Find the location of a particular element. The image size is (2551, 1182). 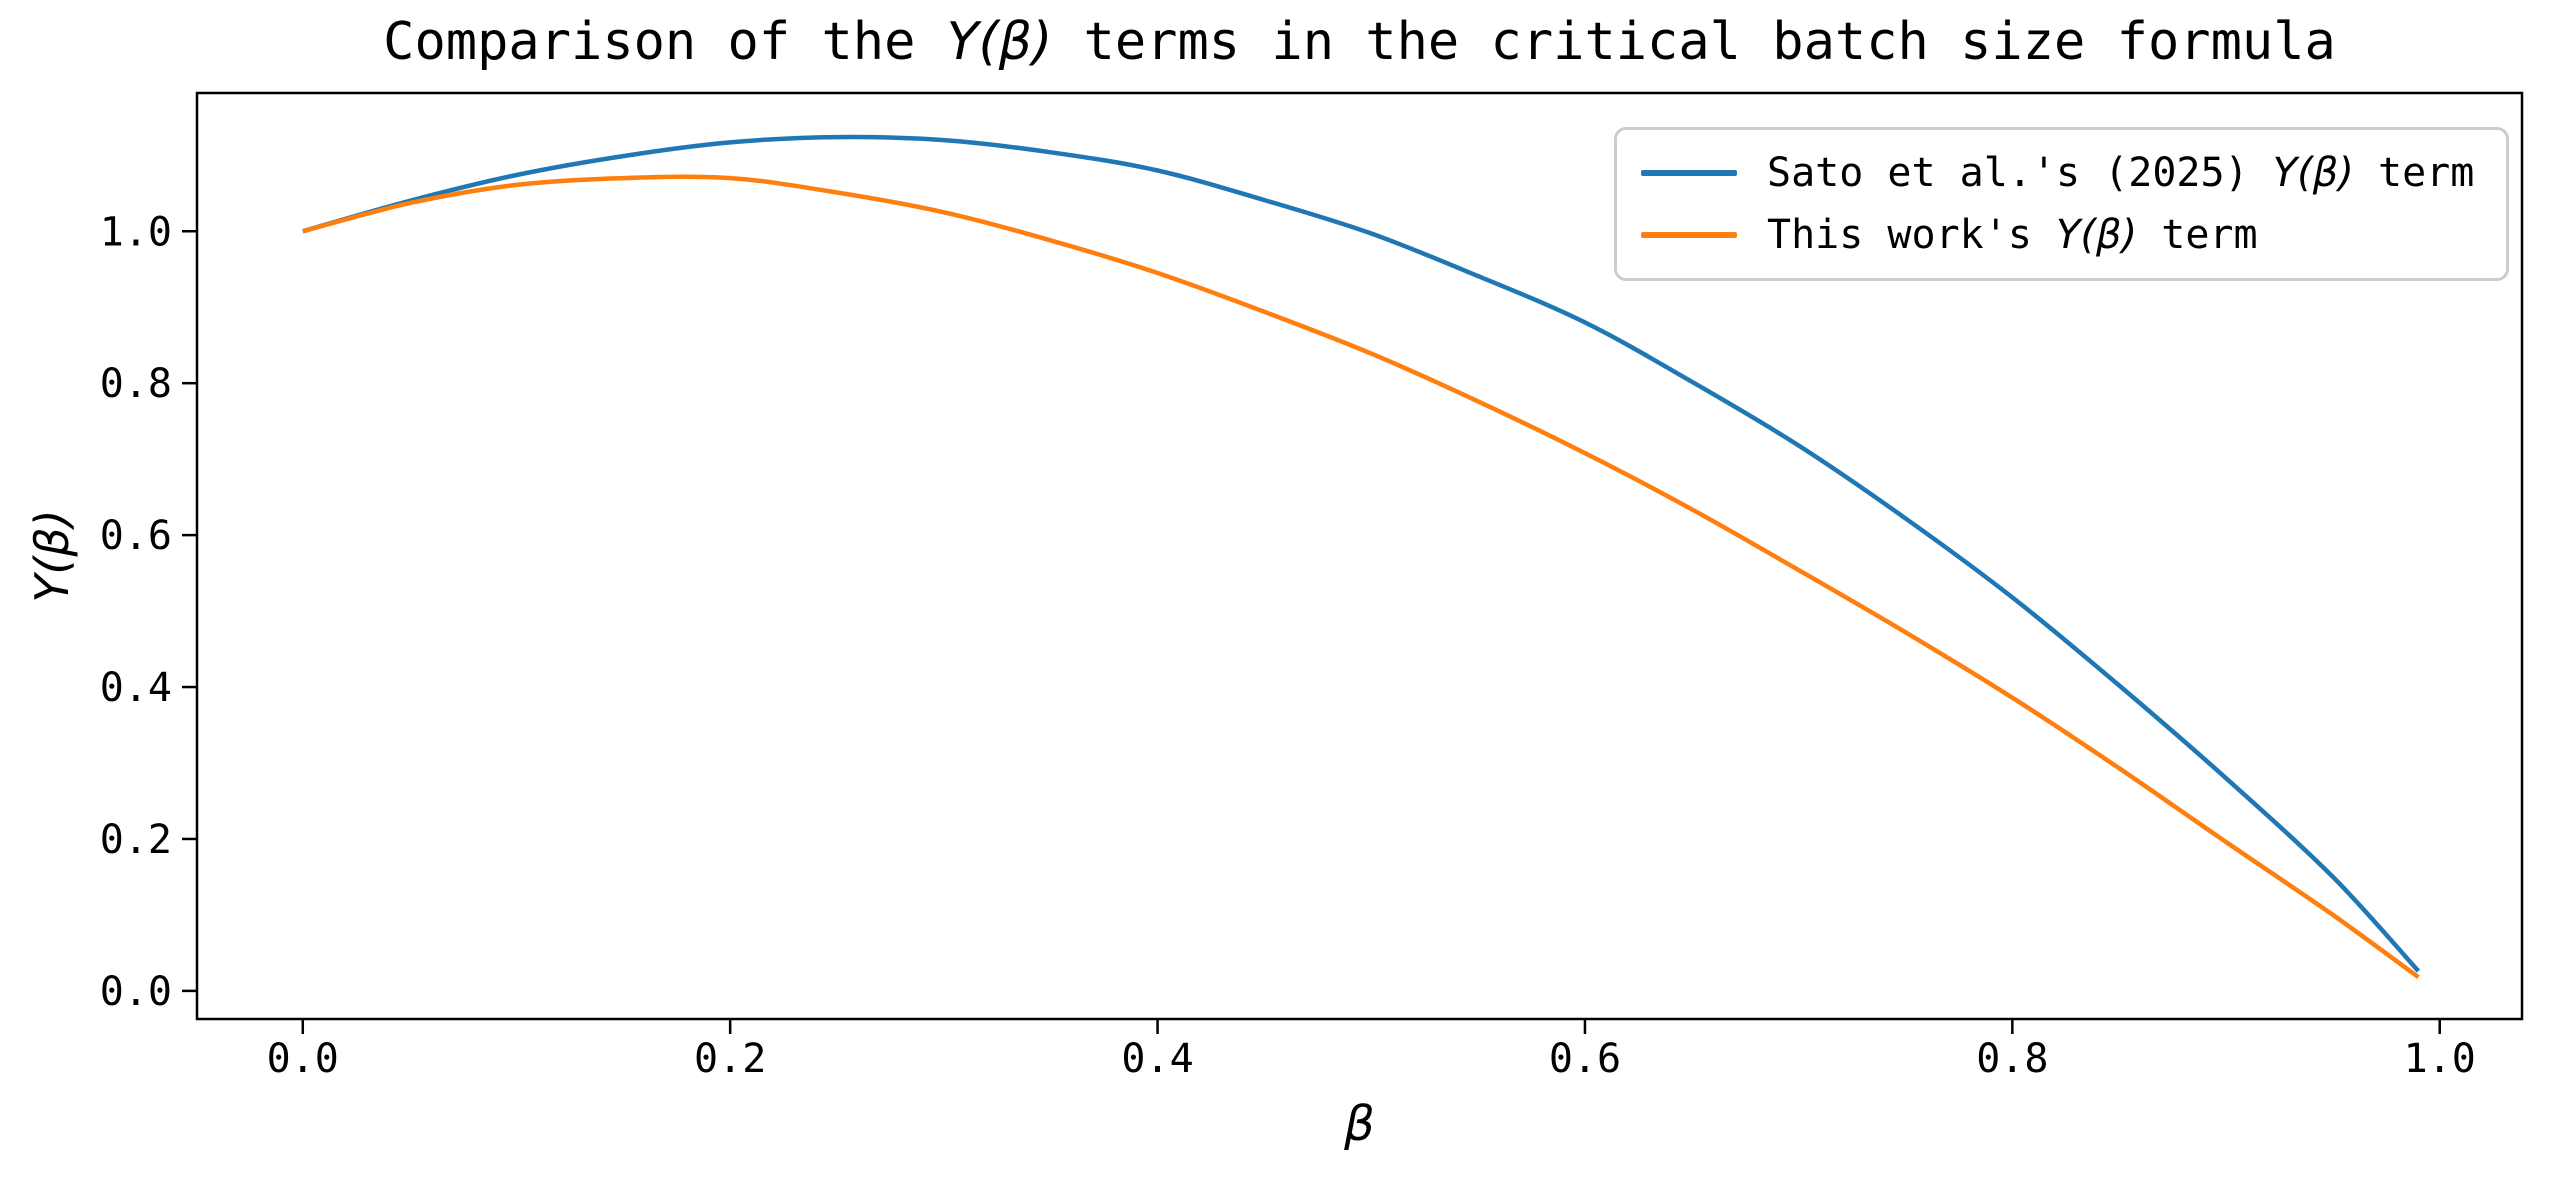

y-axis-label-text: Y(β) is located at coordinates (52, 556).